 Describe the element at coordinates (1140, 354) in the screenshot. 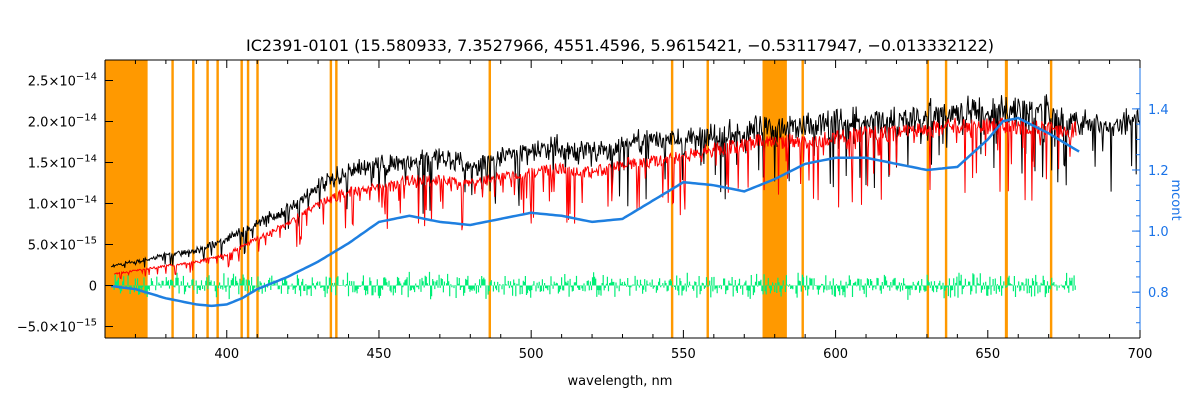

I see `x-tick-label: 700` at that location.